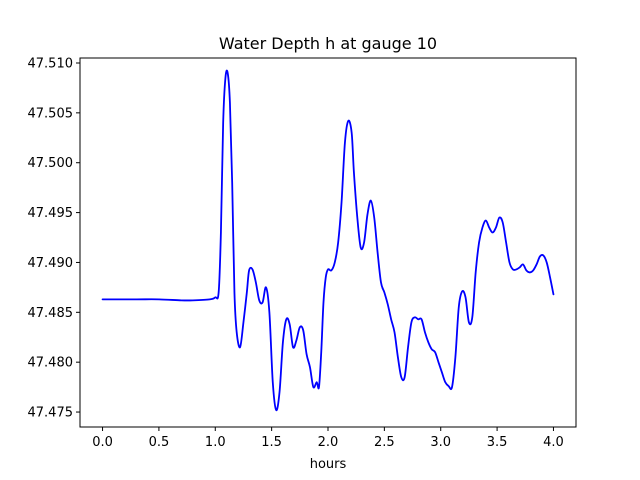 The width and height of the screenshot is (640, 480). Describe the element at coordinates (159, 442) in the screenshot. I see `x-tick-label: 0.5` at that location.